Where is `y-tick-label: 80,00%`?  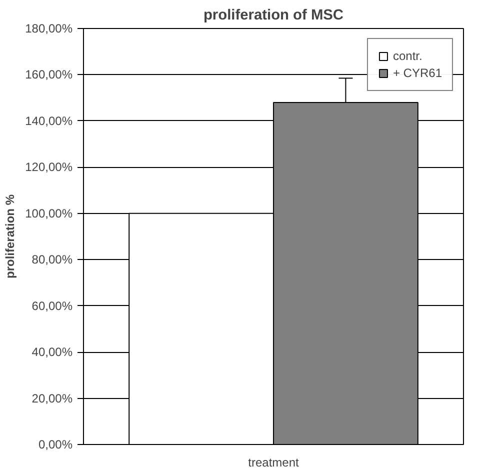
y-tick-label: 80,00% is located at coordinates (52, 259).